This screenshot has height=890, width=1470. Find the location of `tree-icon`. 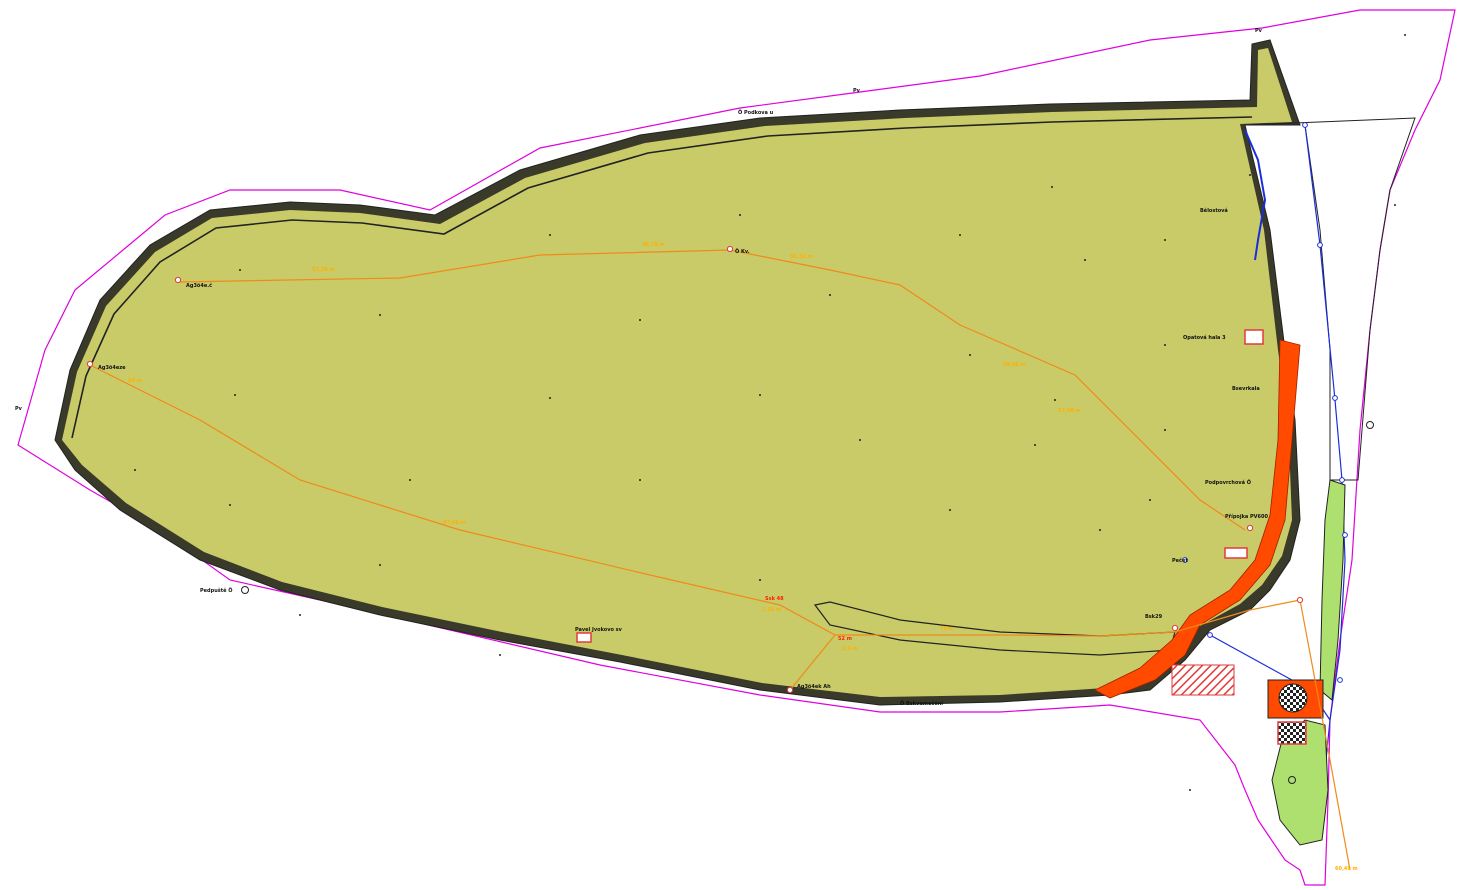

tree-icon is located at coordinates (1293, 698).